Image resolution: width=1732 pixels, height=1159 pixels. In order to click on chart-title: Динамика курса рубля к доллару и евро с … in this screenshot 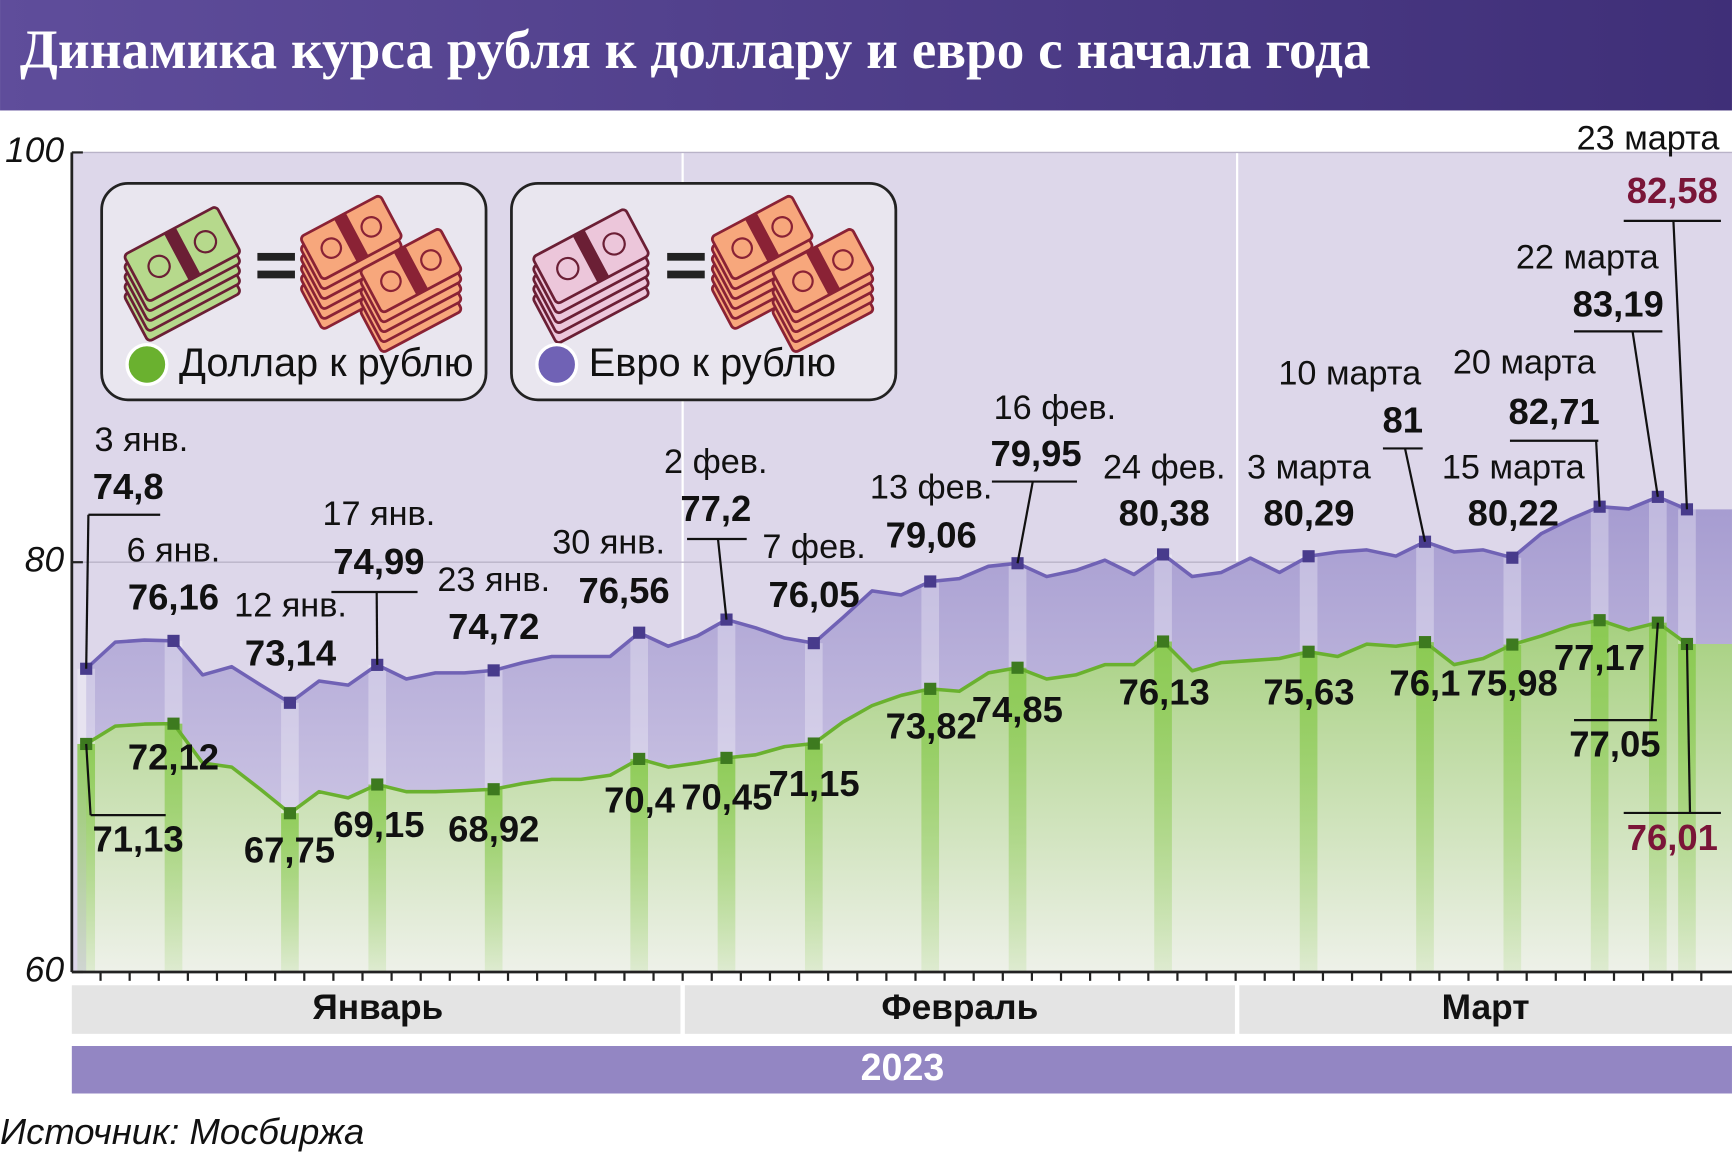, I will do `click(695, 49)`.